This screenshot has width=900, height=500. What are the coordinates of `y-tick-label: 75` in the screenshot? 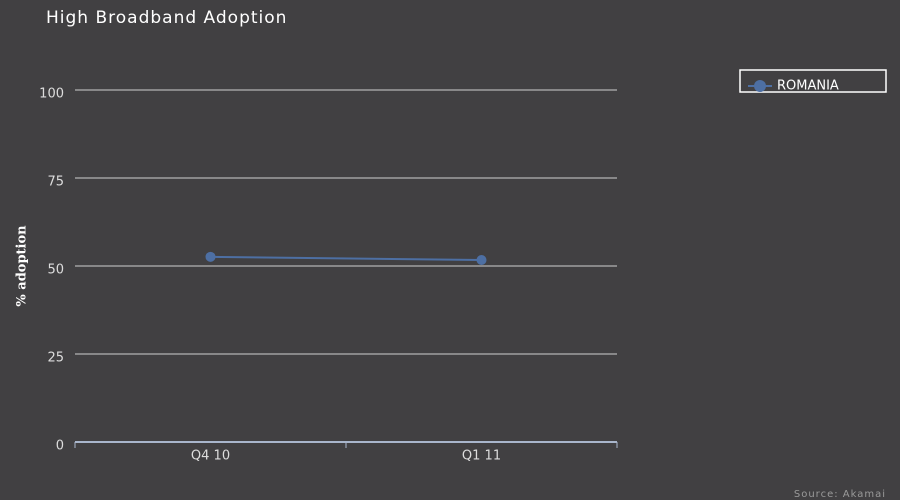 It's located at (55, 182).